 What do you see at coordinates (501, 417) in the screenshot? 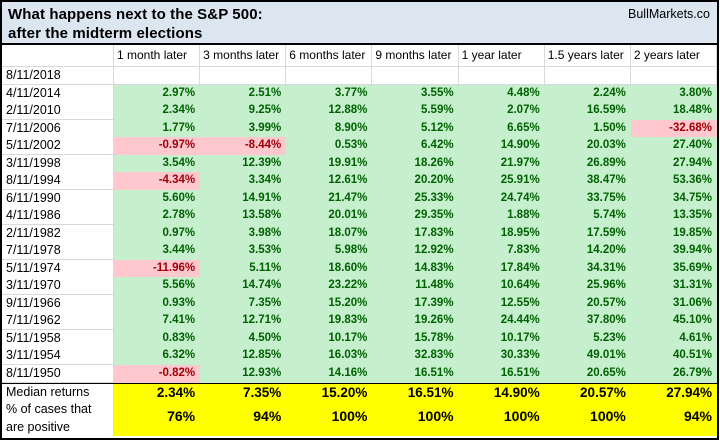
I see `percent-positive-value-cell: 100%` at bounding box center [501, 417].